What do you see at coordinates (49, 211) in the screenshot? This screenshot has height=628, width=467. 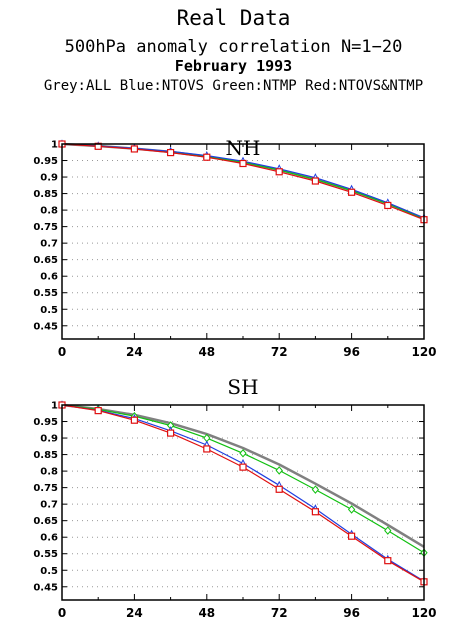 I see `nh-ytick-label: 0.8` at bounding box center [49, 211].